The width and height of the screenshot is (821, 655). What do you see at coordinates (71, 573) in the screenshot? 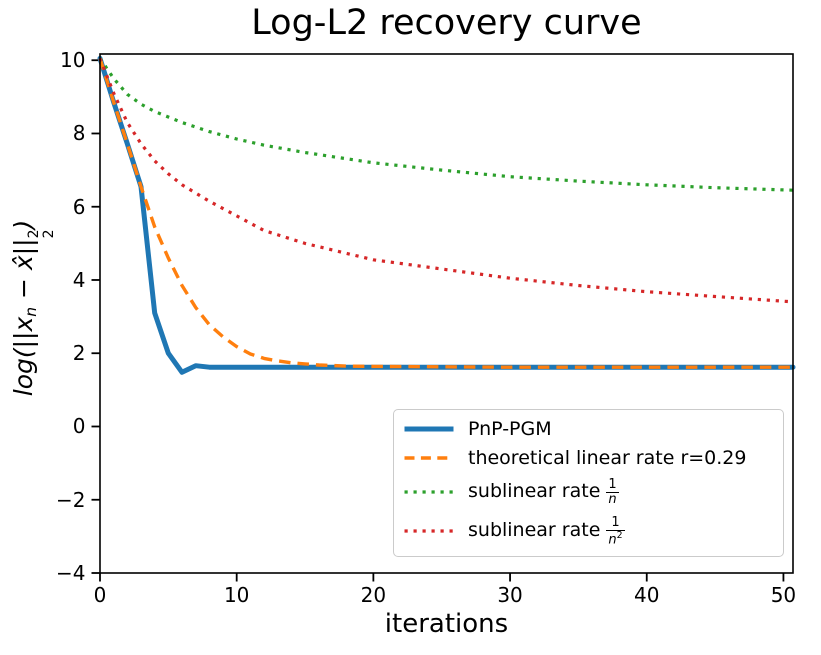
I see `y-tick-label: −4` at bounding box center [71, 573].